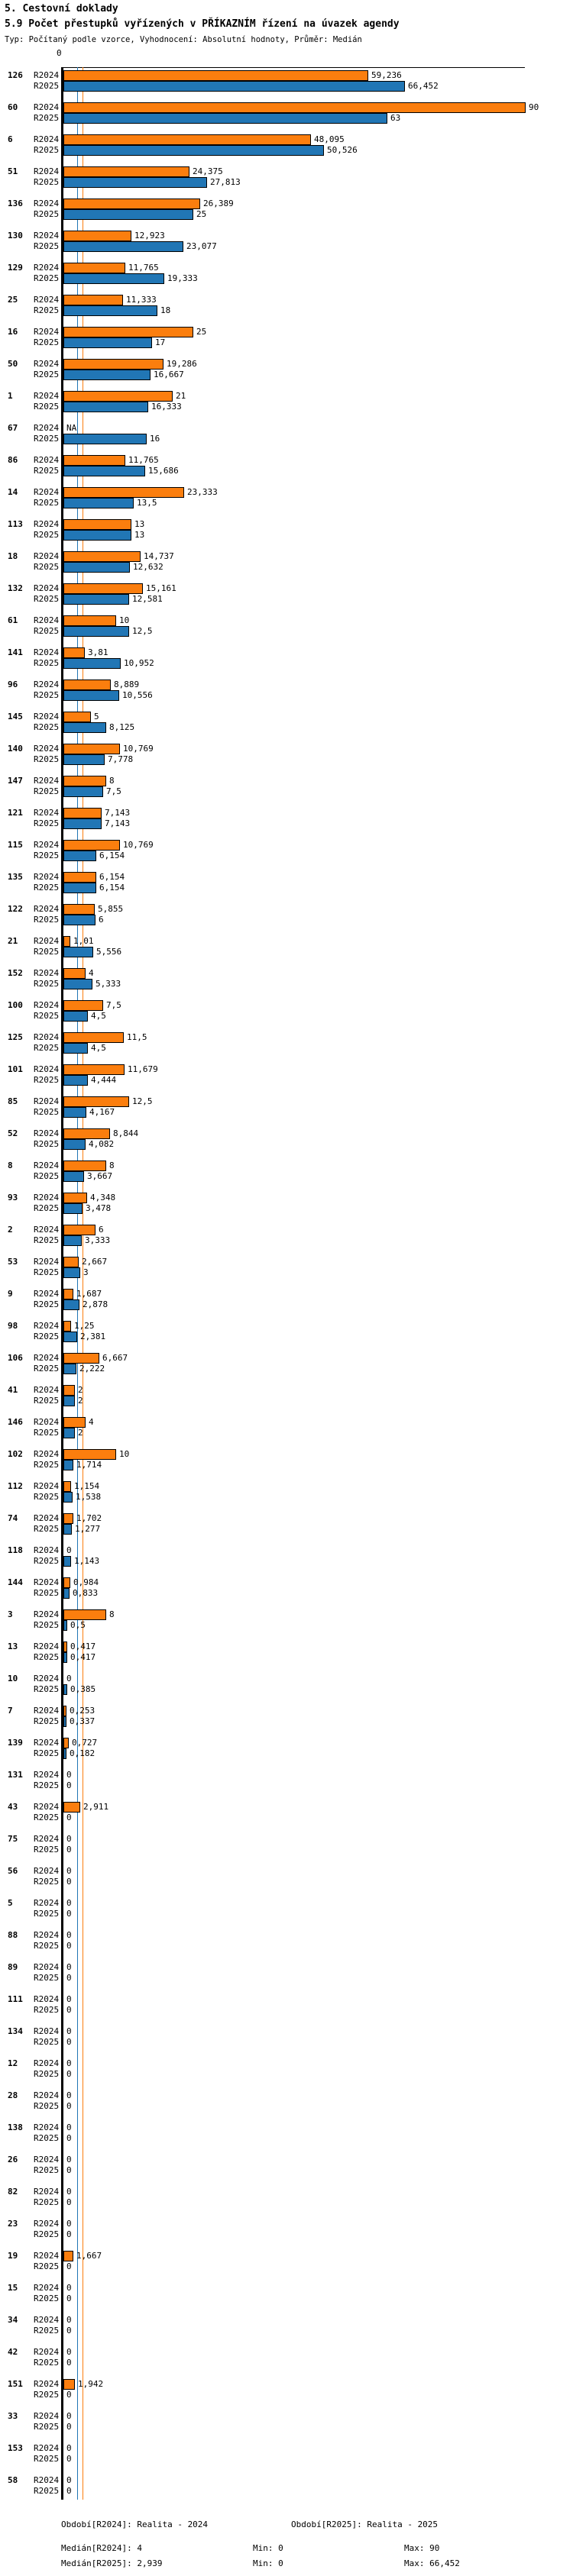 The image size is (573, 2576). What do you see at coordinates (286, 1304) in the screenshot?
I see `bar-row-r2025: R2025 2,878` at bounding box center [286, 1304].